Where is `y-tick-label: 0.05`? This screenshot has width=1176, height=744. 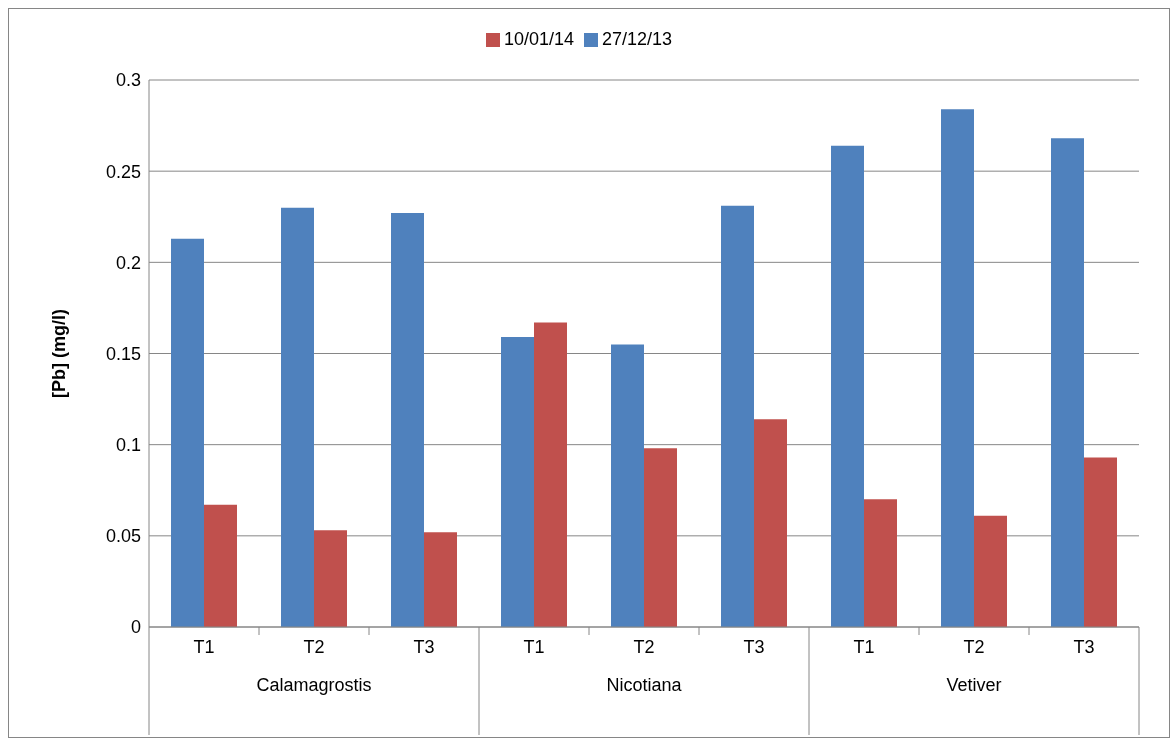
y-tick-label: 0.05 is located at coordinates (123, 536).